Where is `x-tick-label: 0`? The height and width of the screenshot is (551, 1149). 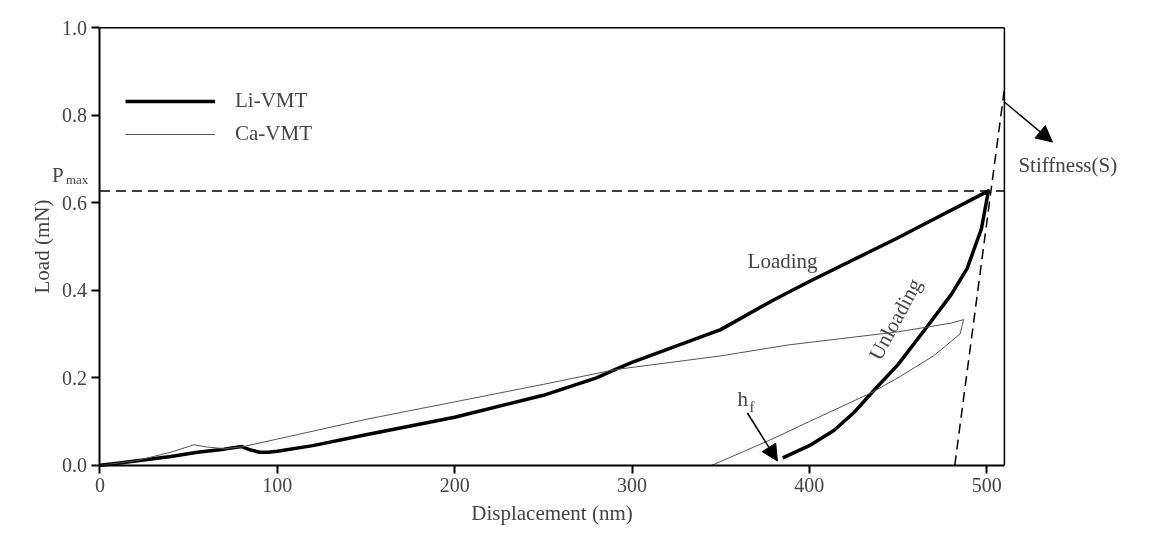 x-tick-label: 0 is located at coordinates (99, 485).